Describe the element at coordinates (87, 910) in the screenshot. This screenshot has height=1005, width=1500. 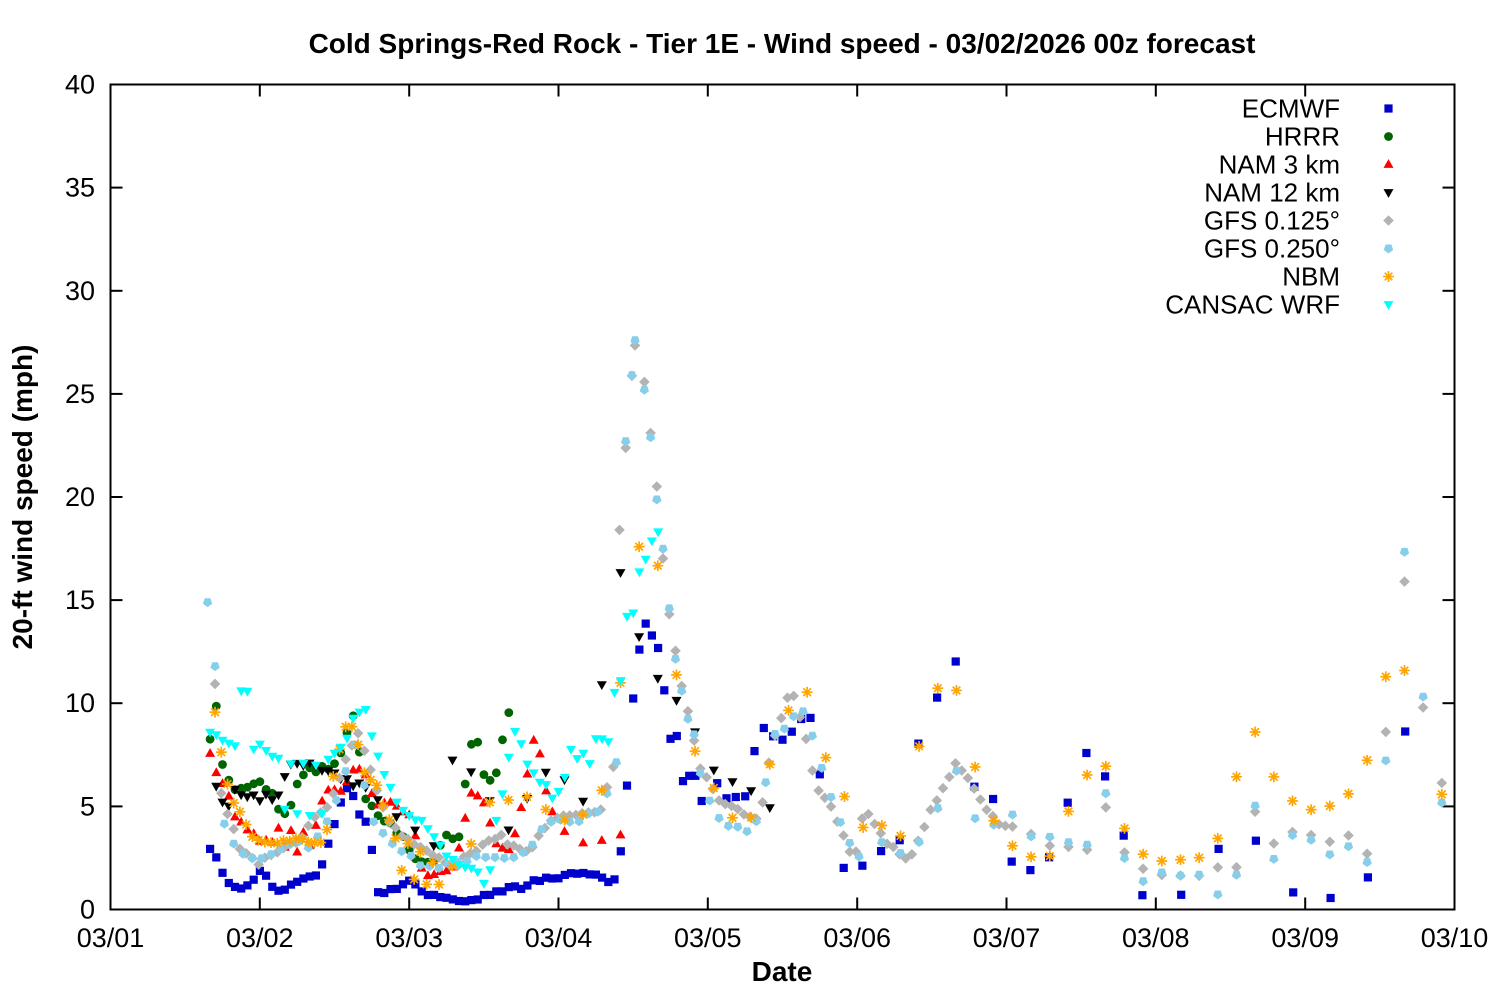
I see `svg-text: 0` at that location.